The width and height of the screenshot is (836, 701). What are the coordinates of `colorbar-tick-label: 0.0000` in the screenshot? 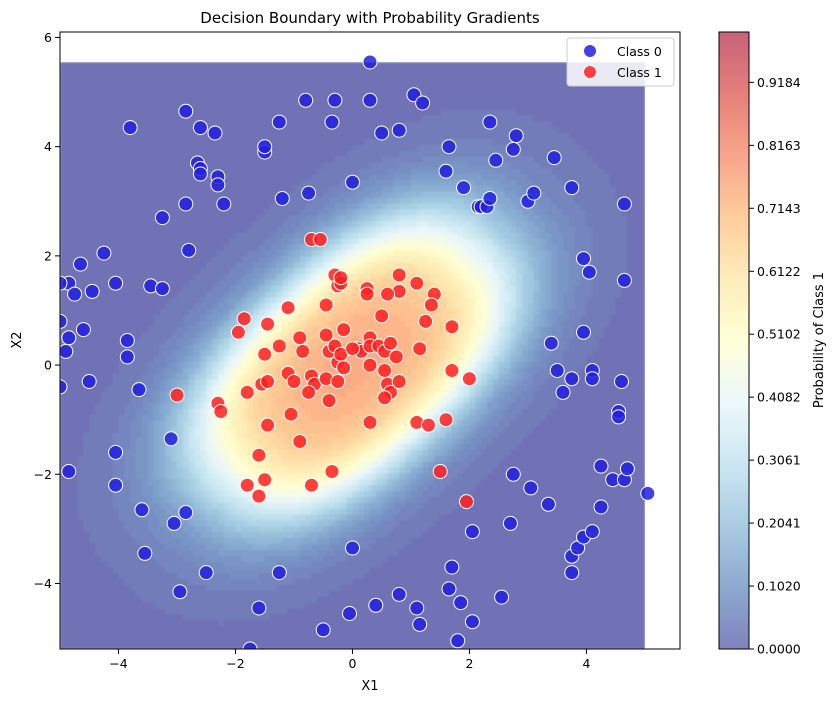 It's located at (779, 649).